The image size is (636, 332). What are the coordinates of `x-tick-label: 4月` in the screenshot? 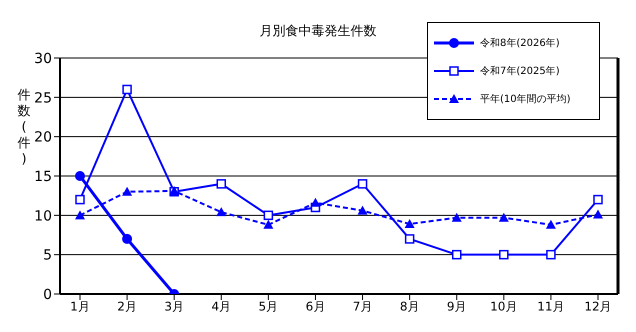 It's located at (221, 307).